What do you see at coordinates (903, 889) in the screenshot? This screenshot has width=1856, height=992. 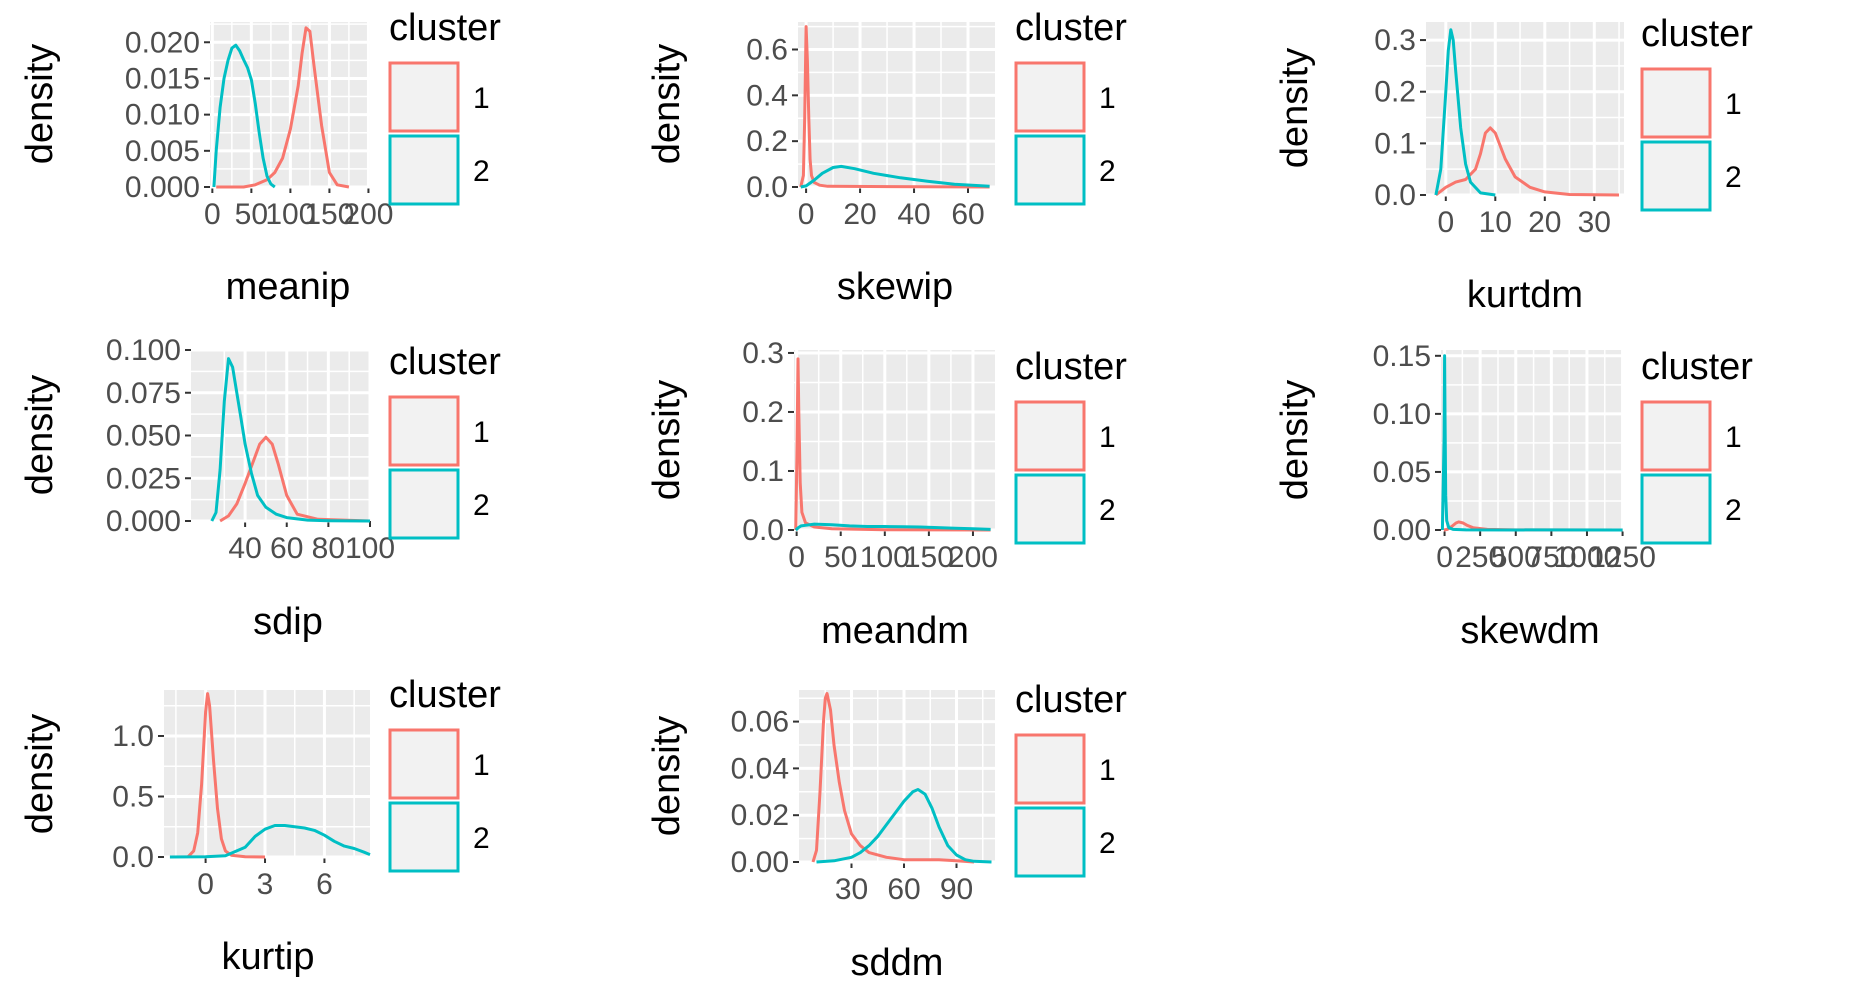 I see `x-tick-label: 60` at bounding box center [903, 889].